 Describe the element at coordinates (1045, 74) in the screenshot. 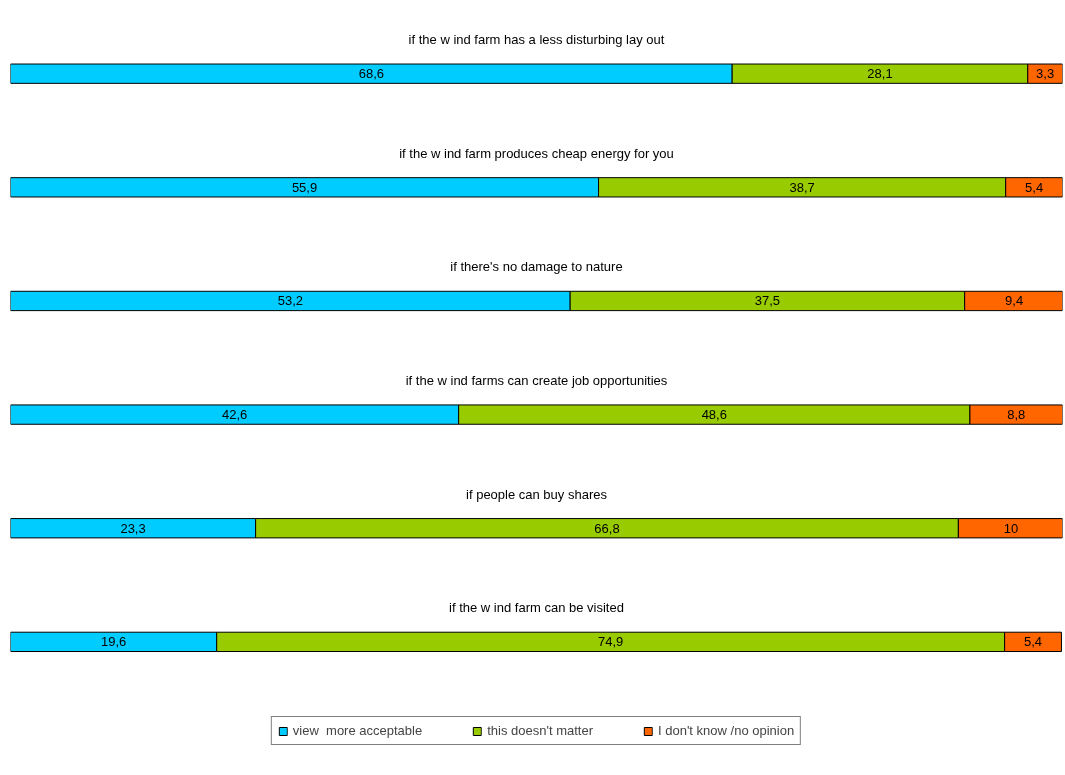

I see `data-label: 3,3` at that location.